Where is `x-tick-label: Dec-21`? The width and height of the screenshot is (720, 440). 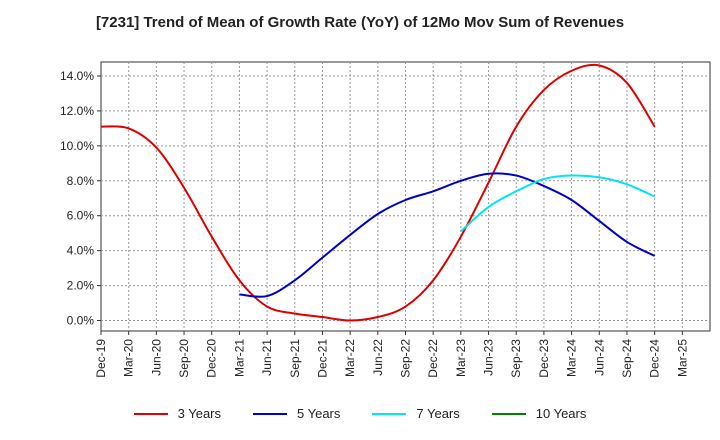
x-tick-label: Dec-21 is located at coordinates (322, 358).